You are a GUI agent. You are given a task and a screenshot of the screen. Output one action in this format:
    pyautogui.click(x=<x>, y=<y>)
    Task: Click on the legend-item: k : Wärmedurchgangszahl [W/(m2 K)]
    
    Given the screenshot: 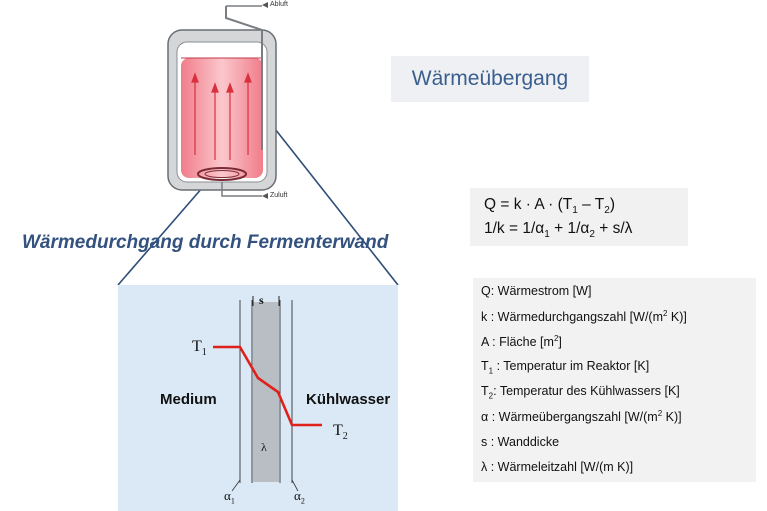 What is the action you would take?
    pyautogui.click(x=584, y=316)
    